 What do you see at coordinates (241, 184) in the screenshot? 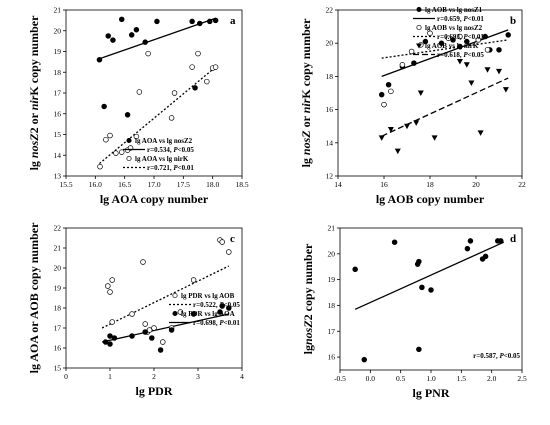
I see `x-tick-label: 18.5` at bounding box center [241, 184].